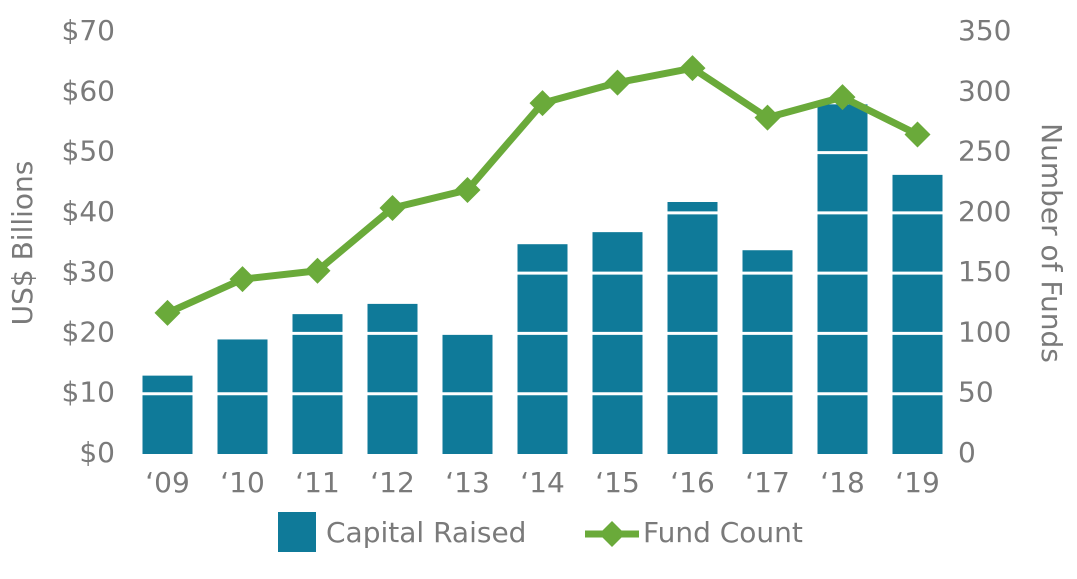 Image resolution: width=1077 pixels, height=579 pixels. Describe the element at coordinates (317, 482) in the screenshot. I see `x-tick-label: ‘11` at that location.